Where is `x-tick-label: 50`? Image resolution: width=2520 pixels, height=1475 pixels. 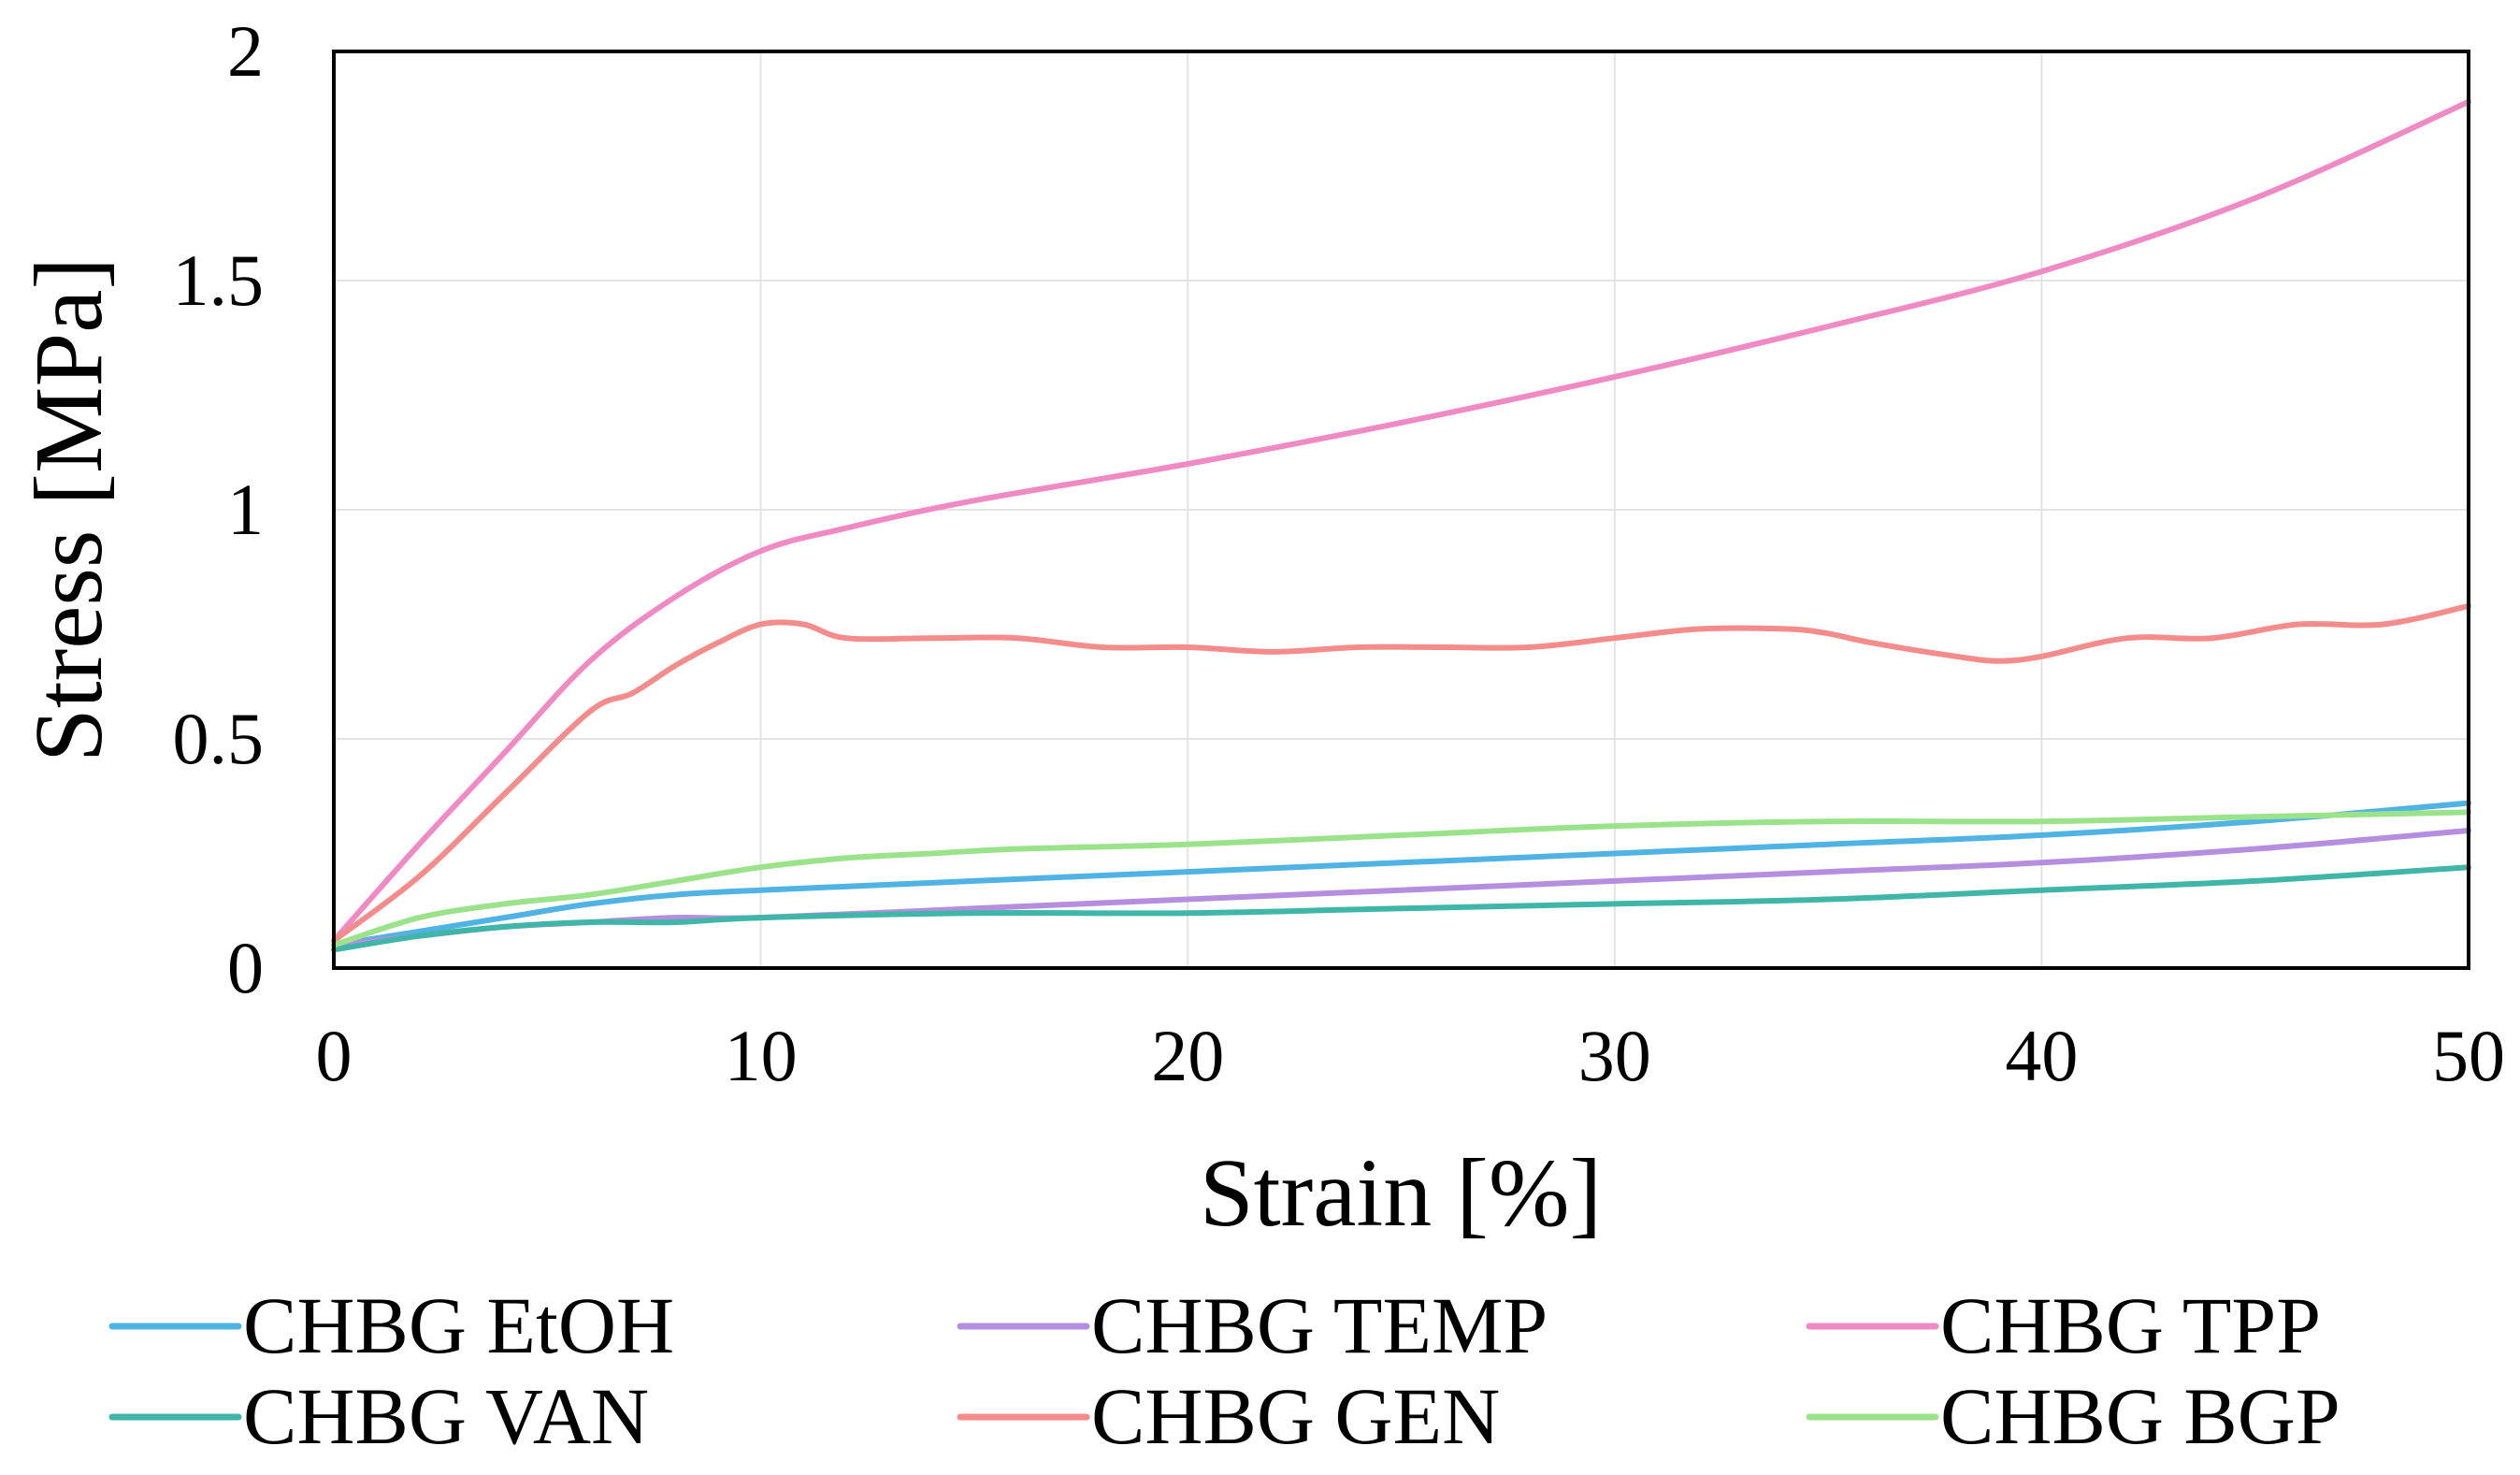 x-tick-label: 50 is located at coordinates (2468, 1055).